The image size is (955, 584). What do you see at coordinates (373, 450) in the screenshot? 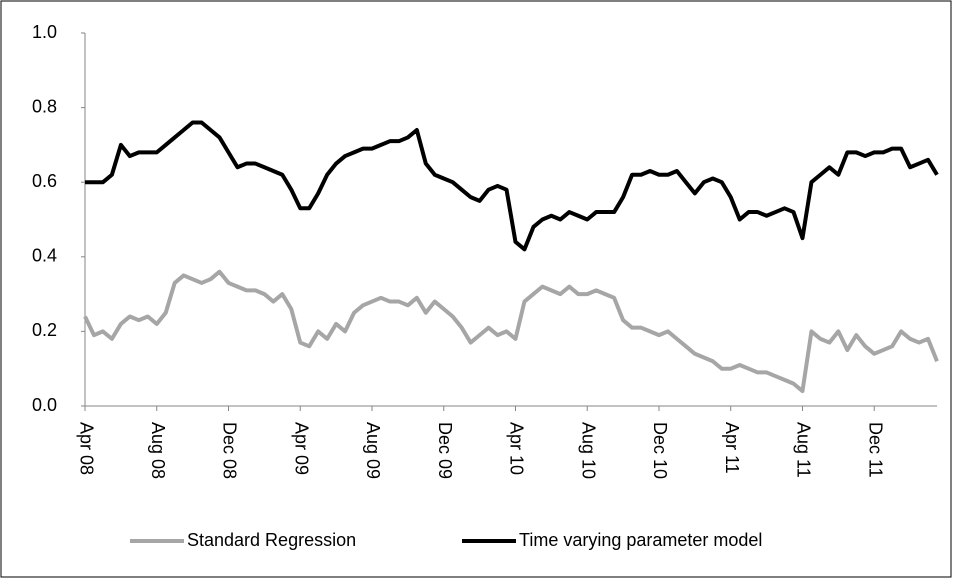
I see `x-tick-label: Aug 09` at bounding box center [373, 450].